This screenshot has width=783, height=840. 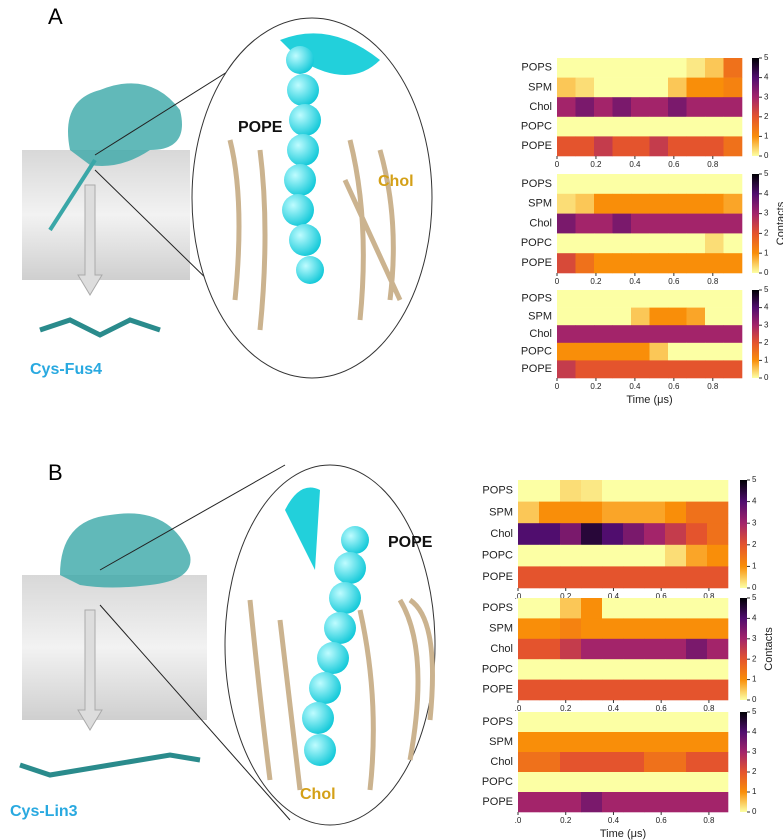 I want to click on helix, so click(x=72, y=195).